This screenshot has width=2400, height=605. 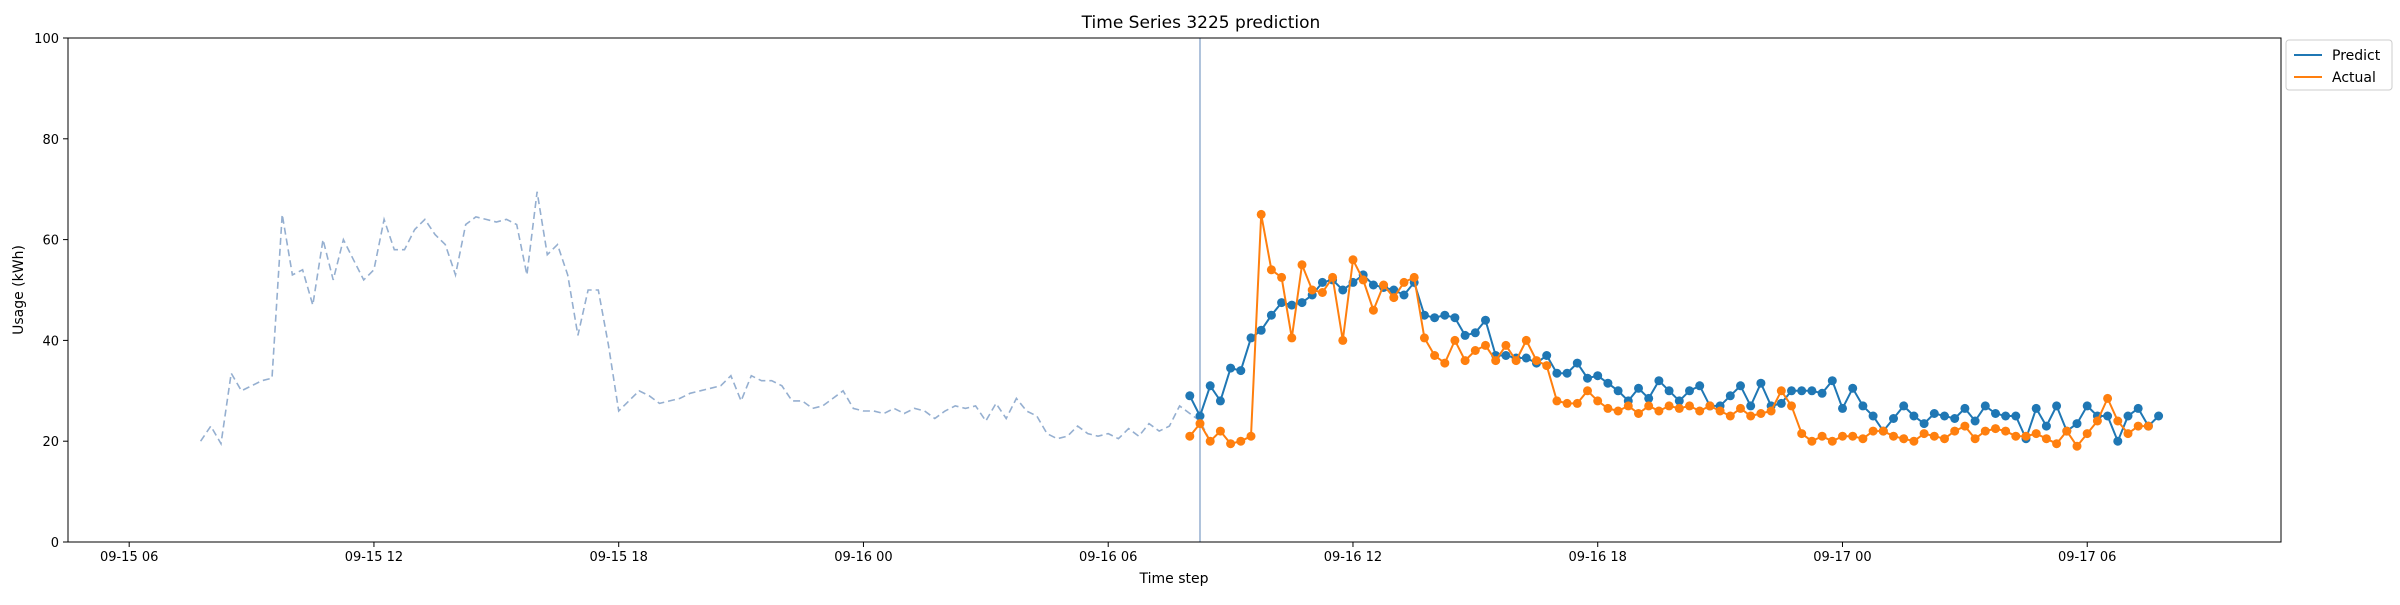 What do you see at coordinates (129, 557) in the screenshot?
I see `x-tick-label: 09-15 06` at bounding box center [129, 557].